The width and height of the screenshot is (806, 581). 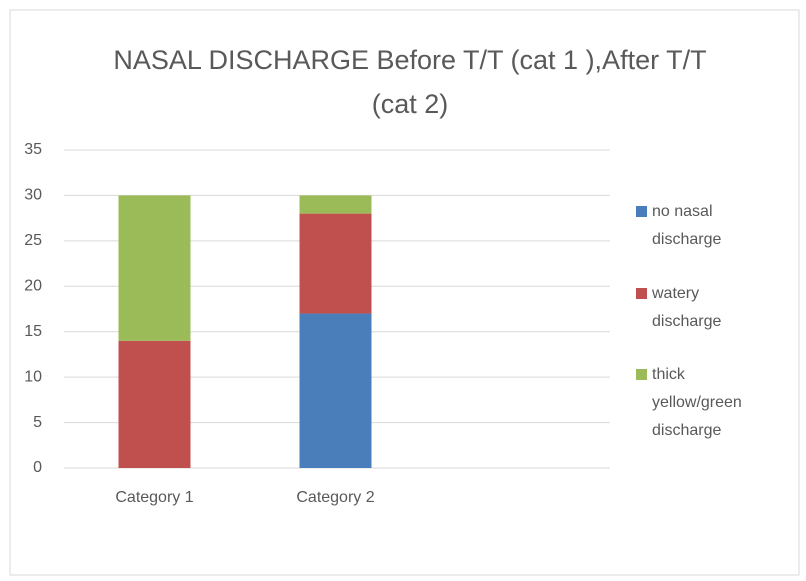 I want to click on y-tick-label: 30, so click(x=33, y=195).